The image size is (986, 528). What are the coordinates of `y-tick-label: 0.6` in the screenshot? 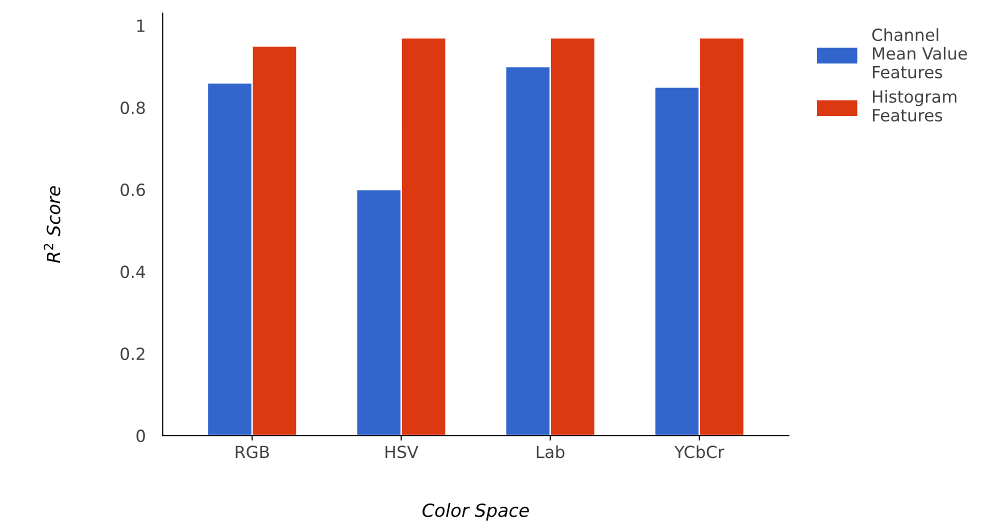 It's located at (132, 190).